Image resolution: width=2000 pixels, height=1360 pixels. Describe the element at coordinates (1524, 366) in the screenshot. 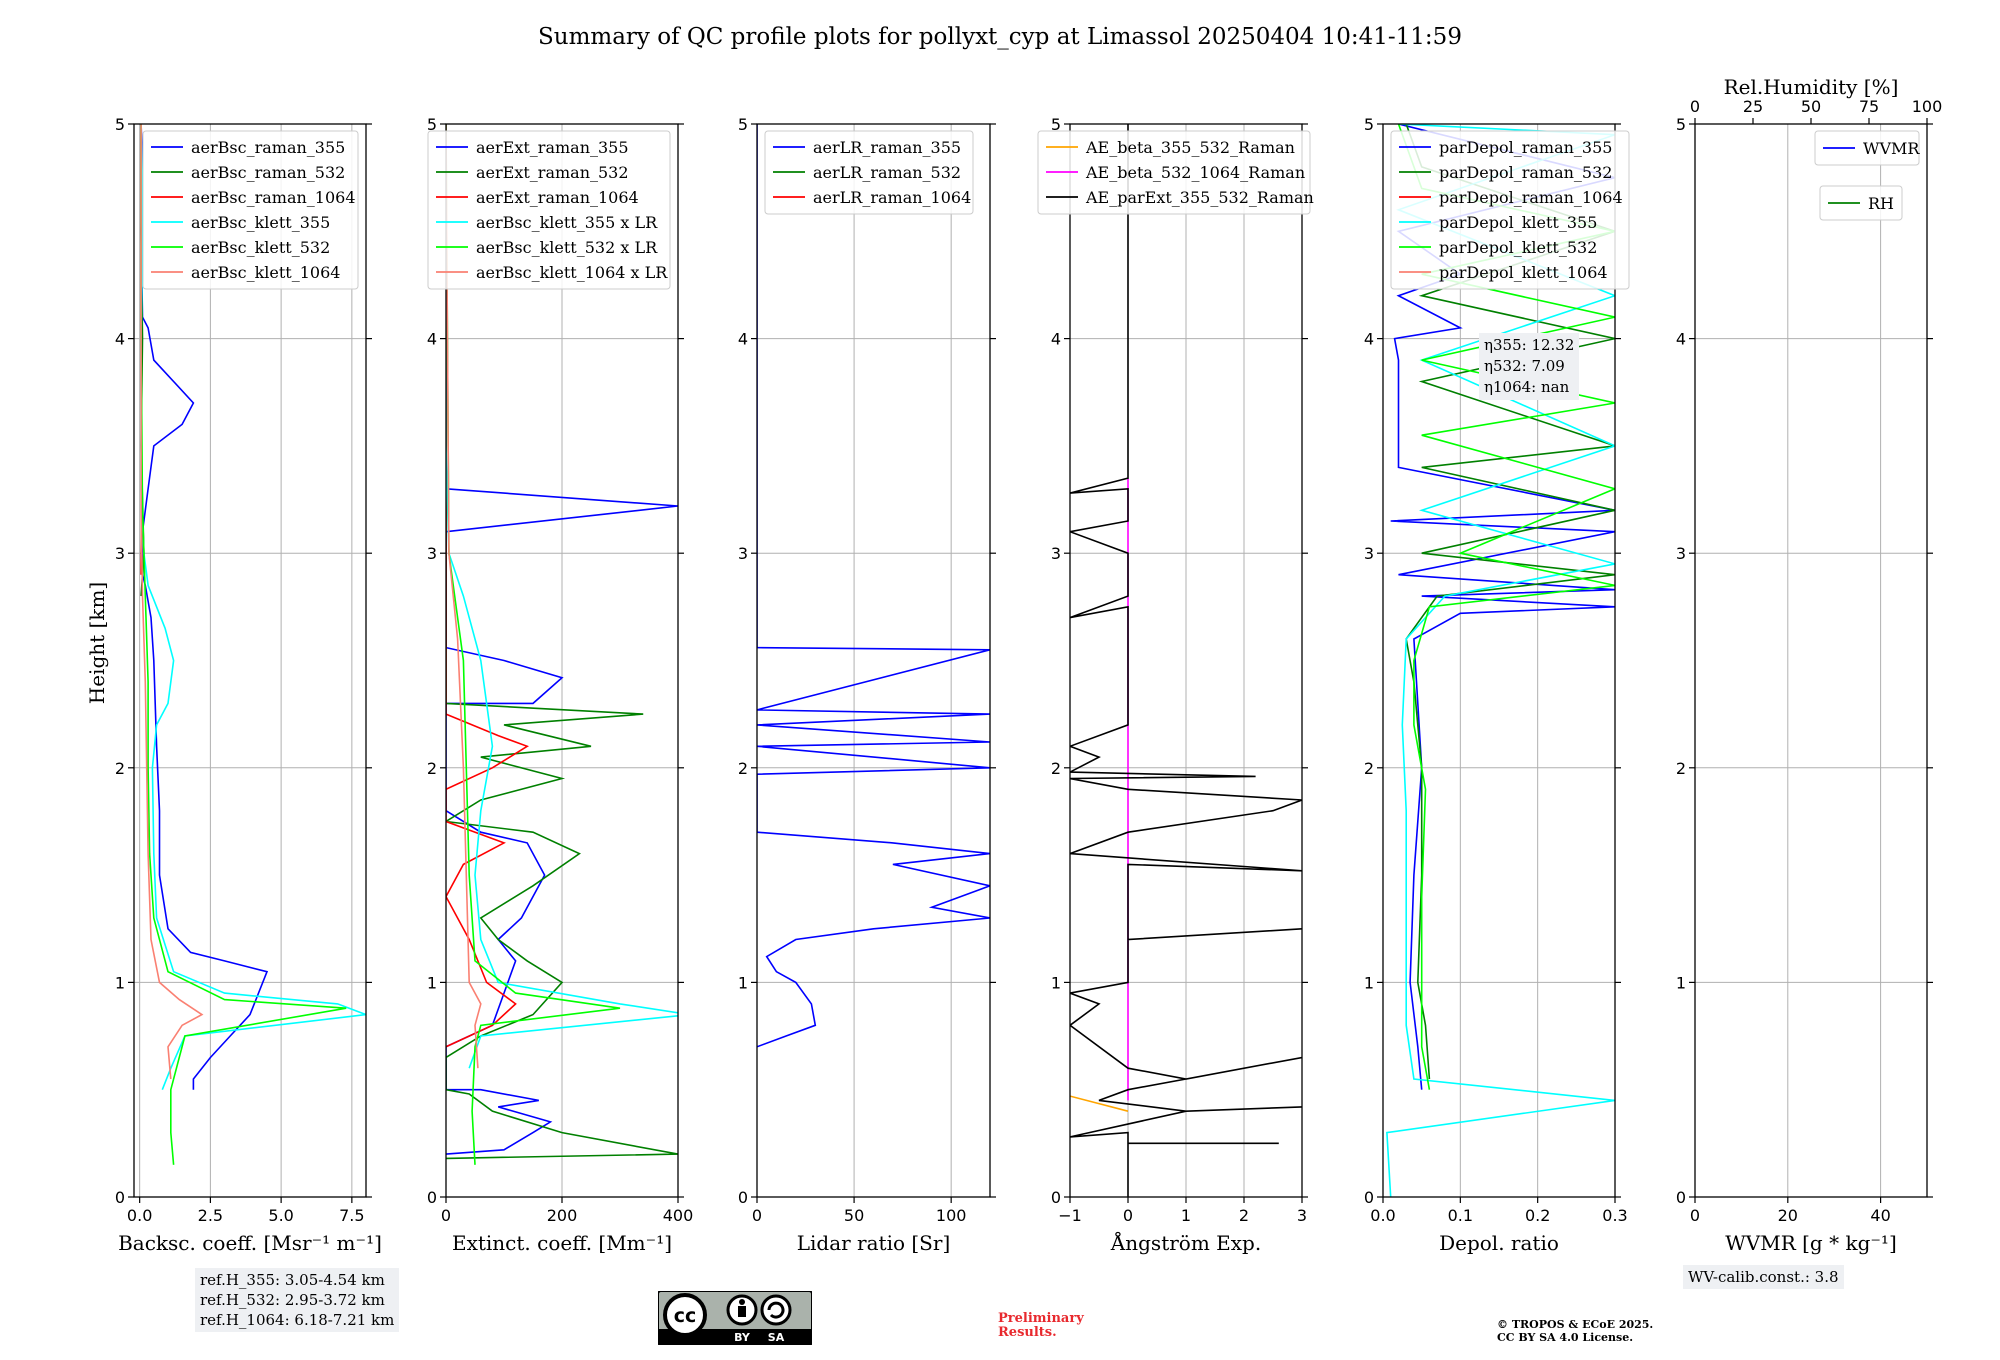

I see `eta-532: η532: 7.09` at that location.